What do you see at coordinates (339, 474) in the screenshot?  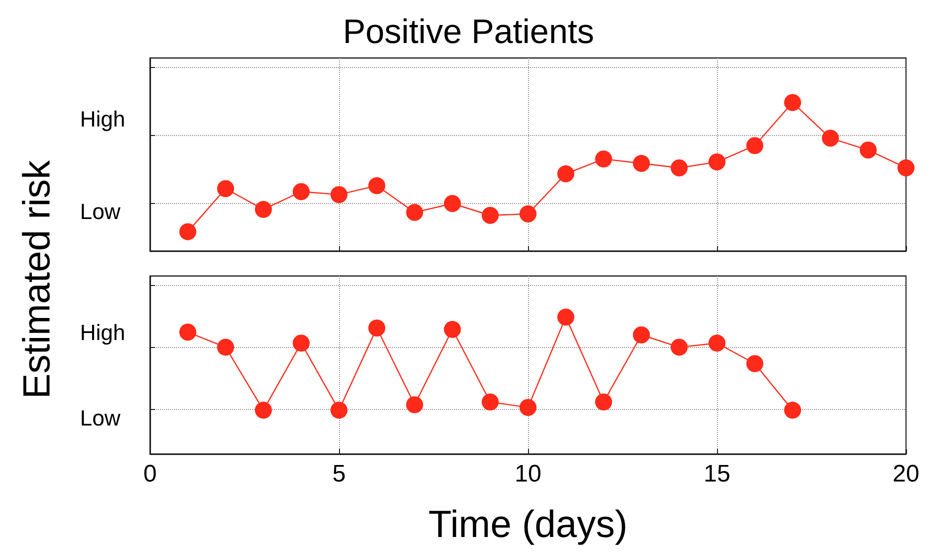 I see `x-tick-label: 5` at bounding box center [339, 474].